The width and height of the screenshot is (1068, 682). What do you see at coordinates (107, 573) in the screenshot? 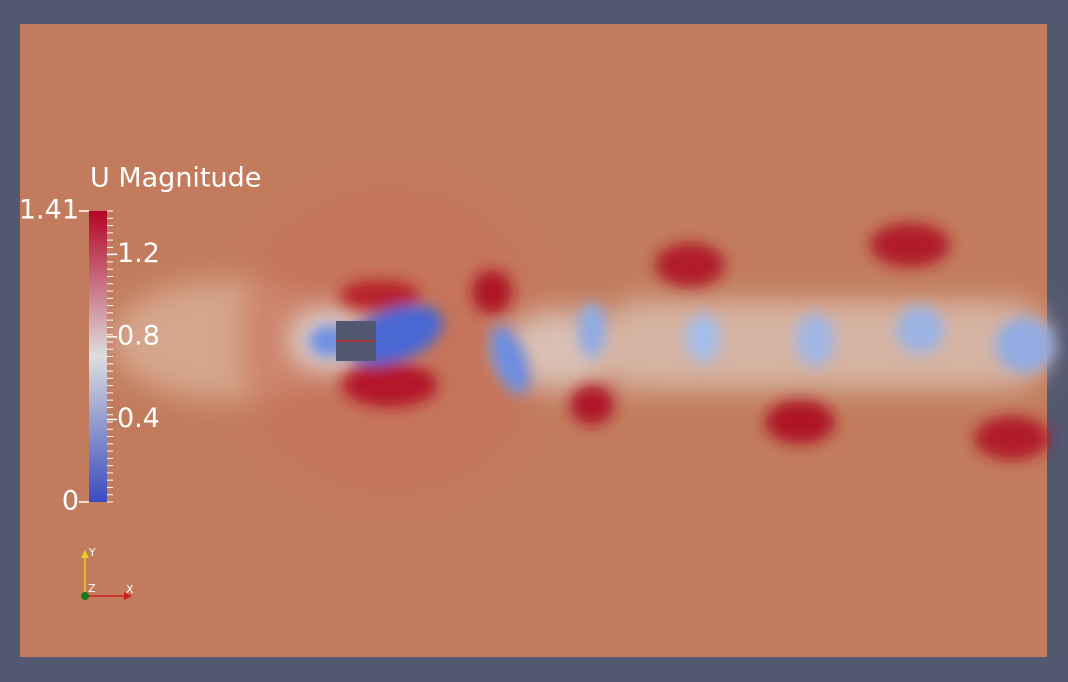
I see `axes-triad: Y Z X` at bounding box center [107, 573].